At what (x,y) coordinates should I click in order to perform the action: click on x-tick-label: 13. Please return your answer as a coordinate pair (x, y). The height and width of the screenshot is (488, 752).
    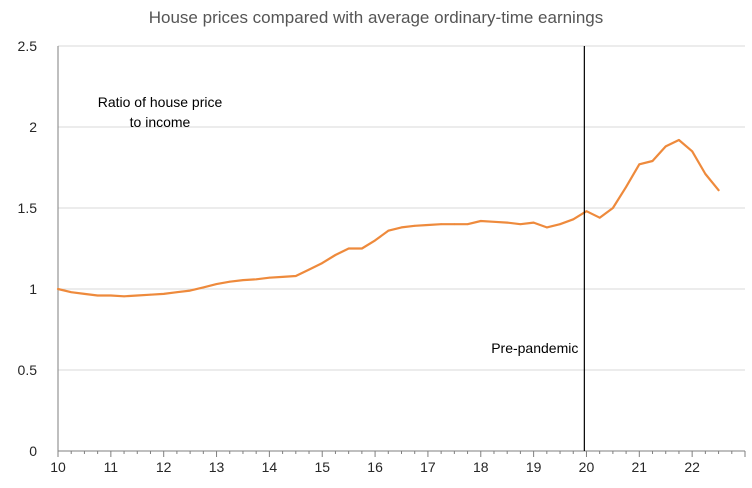
    Looking at the image, I should click on (217, 467).